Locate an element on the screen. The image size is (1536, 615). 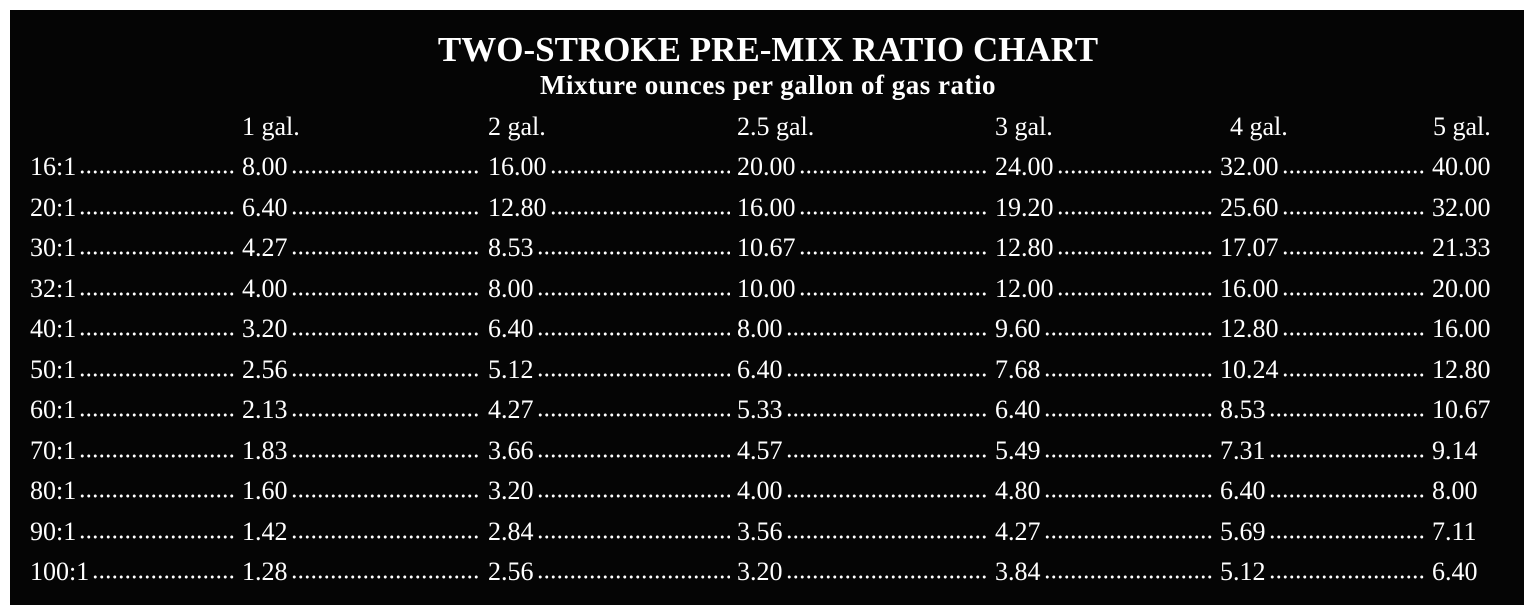
value-cell: 16.00 is located at coordinates (1324, 289).